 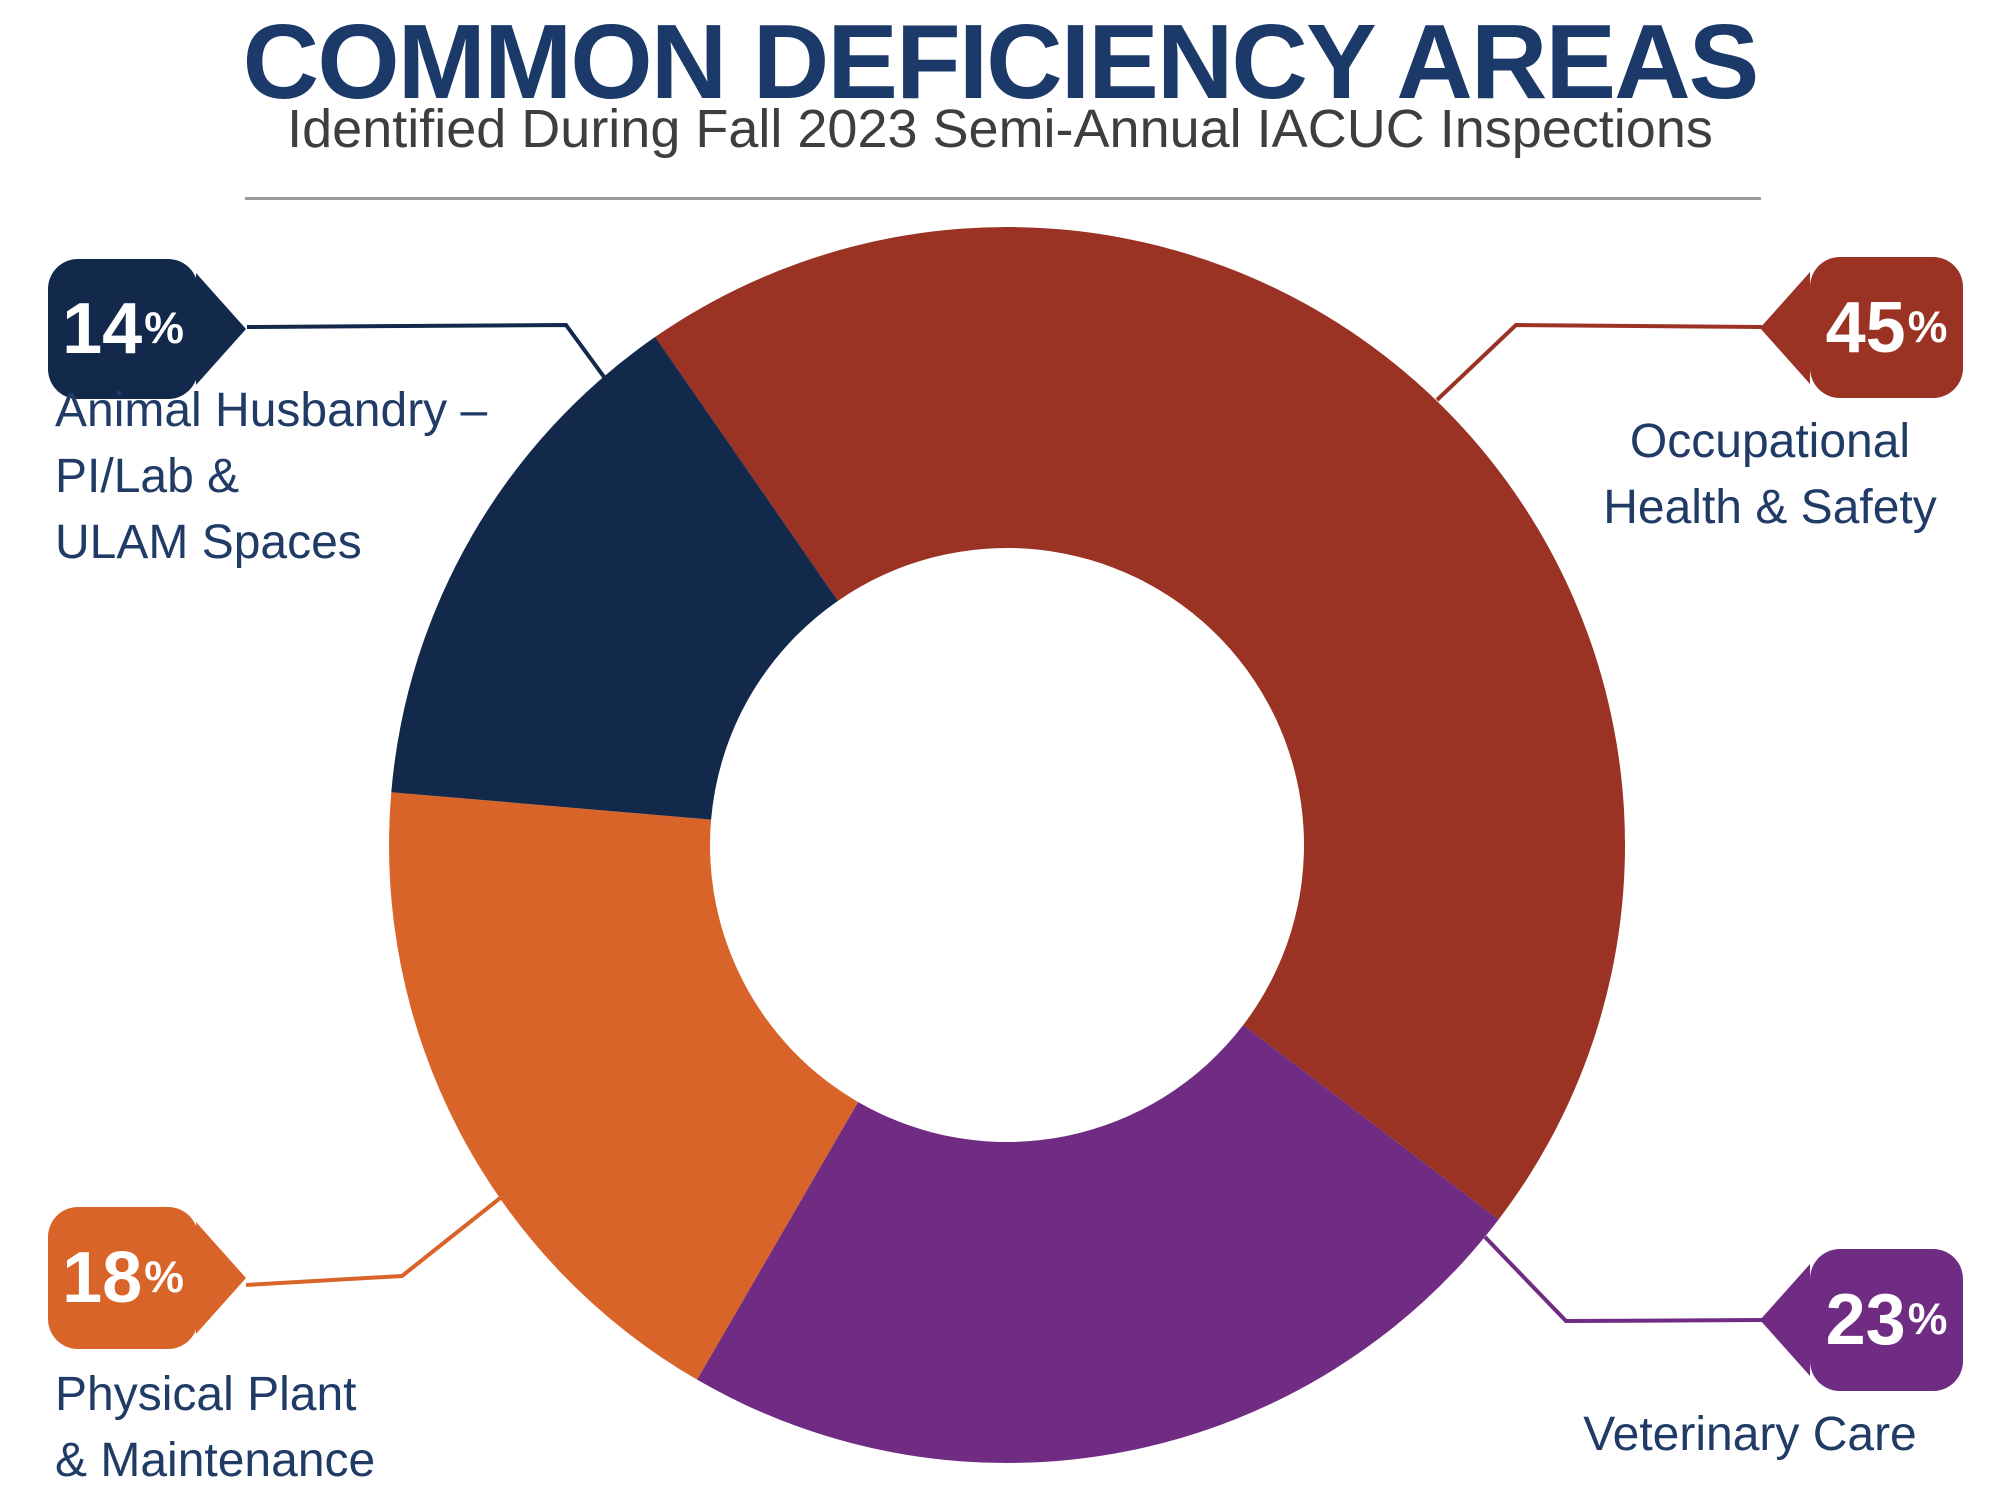 I want to click on segment-label: Occupational Health & Safety, so click(x=1770, y=474).